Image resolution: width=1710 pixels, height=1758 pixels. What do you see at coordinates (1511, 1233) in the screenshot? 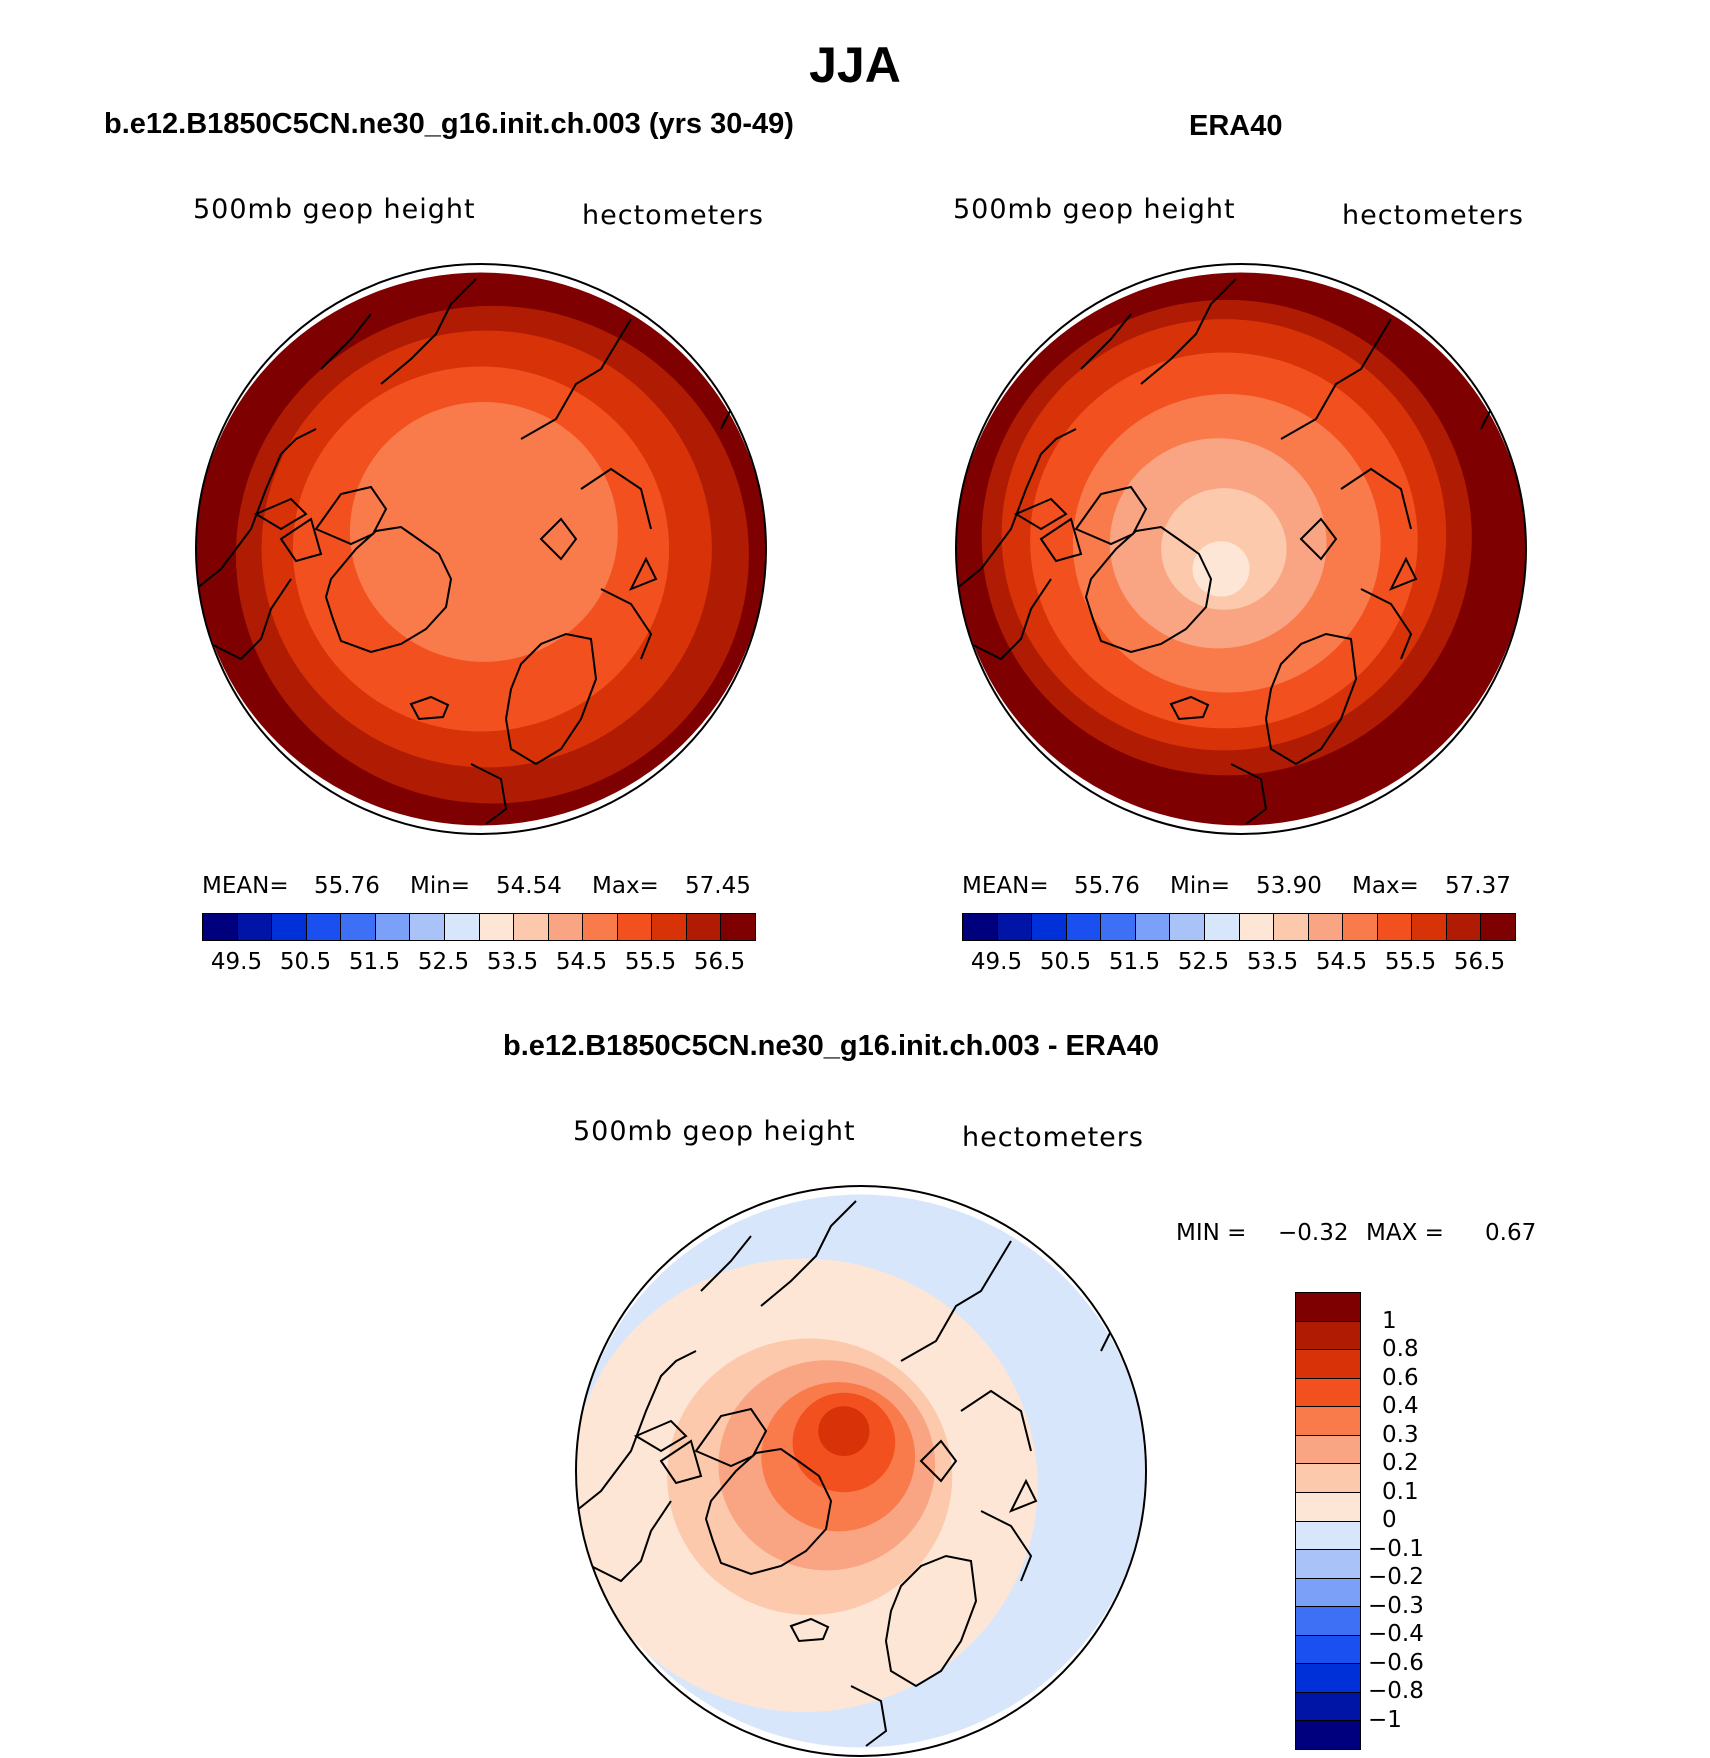
I see `diff-max-value: 0.67` at bounding box center [1511, 1233].